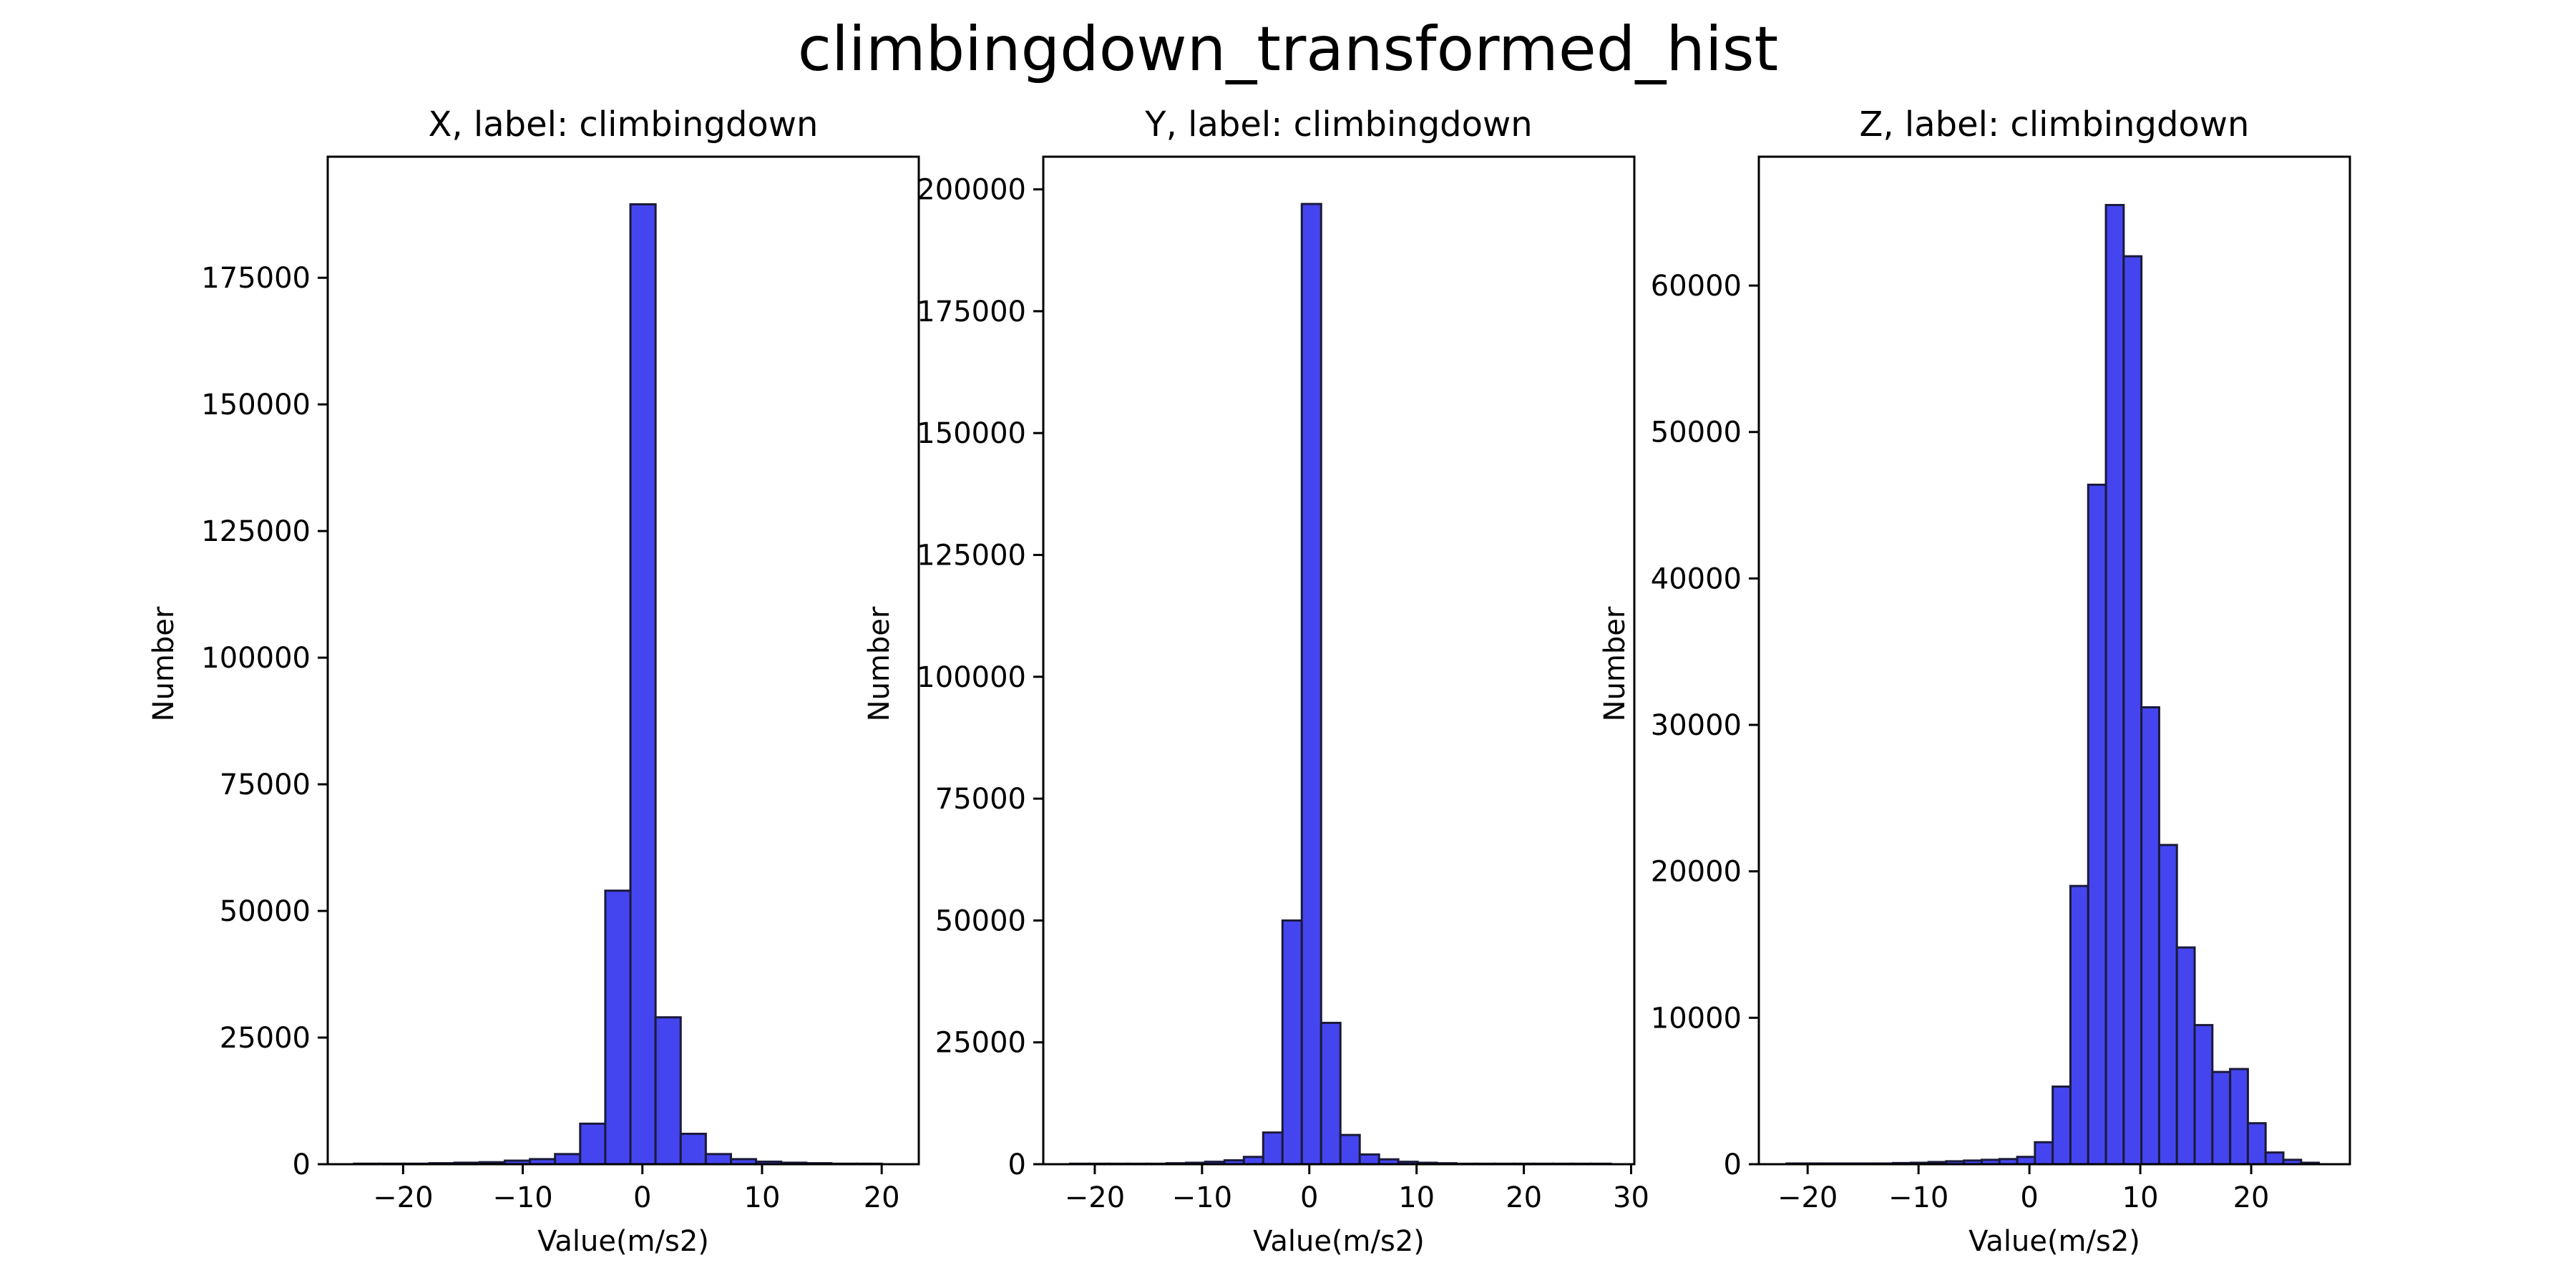 The image size is (2576, 1288). Describe the element at coordinates (265, 1038) in the screenshot. I see `y-tick-label-x: 25000` at that location.